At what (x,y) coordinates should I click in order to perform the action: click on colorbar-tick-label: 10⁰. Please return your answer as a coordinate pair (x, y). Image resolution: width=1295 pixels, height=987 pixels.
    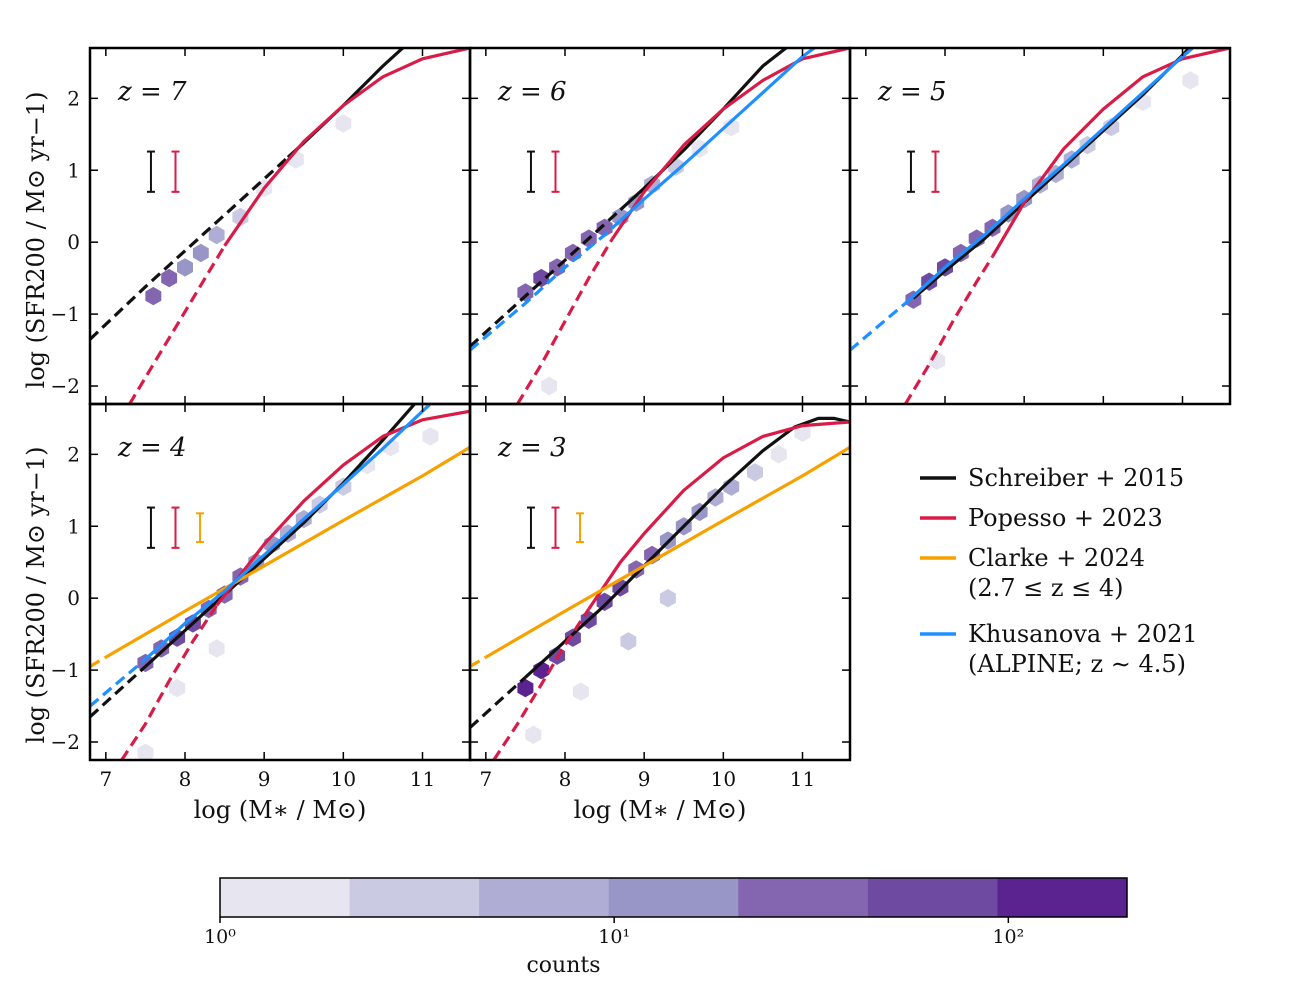
    Looking at the image, I should click on (220, 937).